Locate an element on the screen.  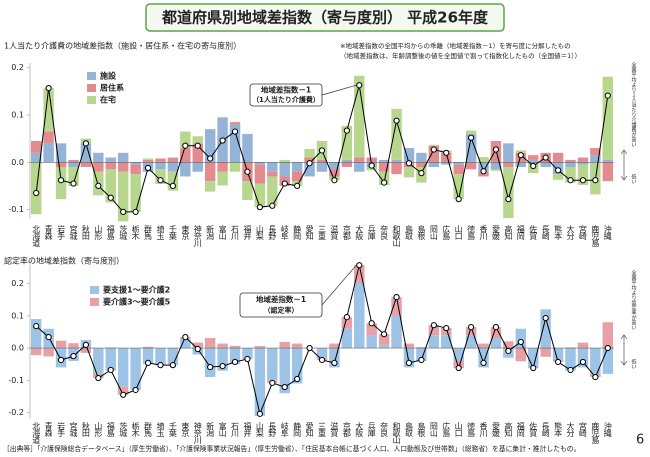
x-tick-label: 石川 is located at coordinates (235, 429).